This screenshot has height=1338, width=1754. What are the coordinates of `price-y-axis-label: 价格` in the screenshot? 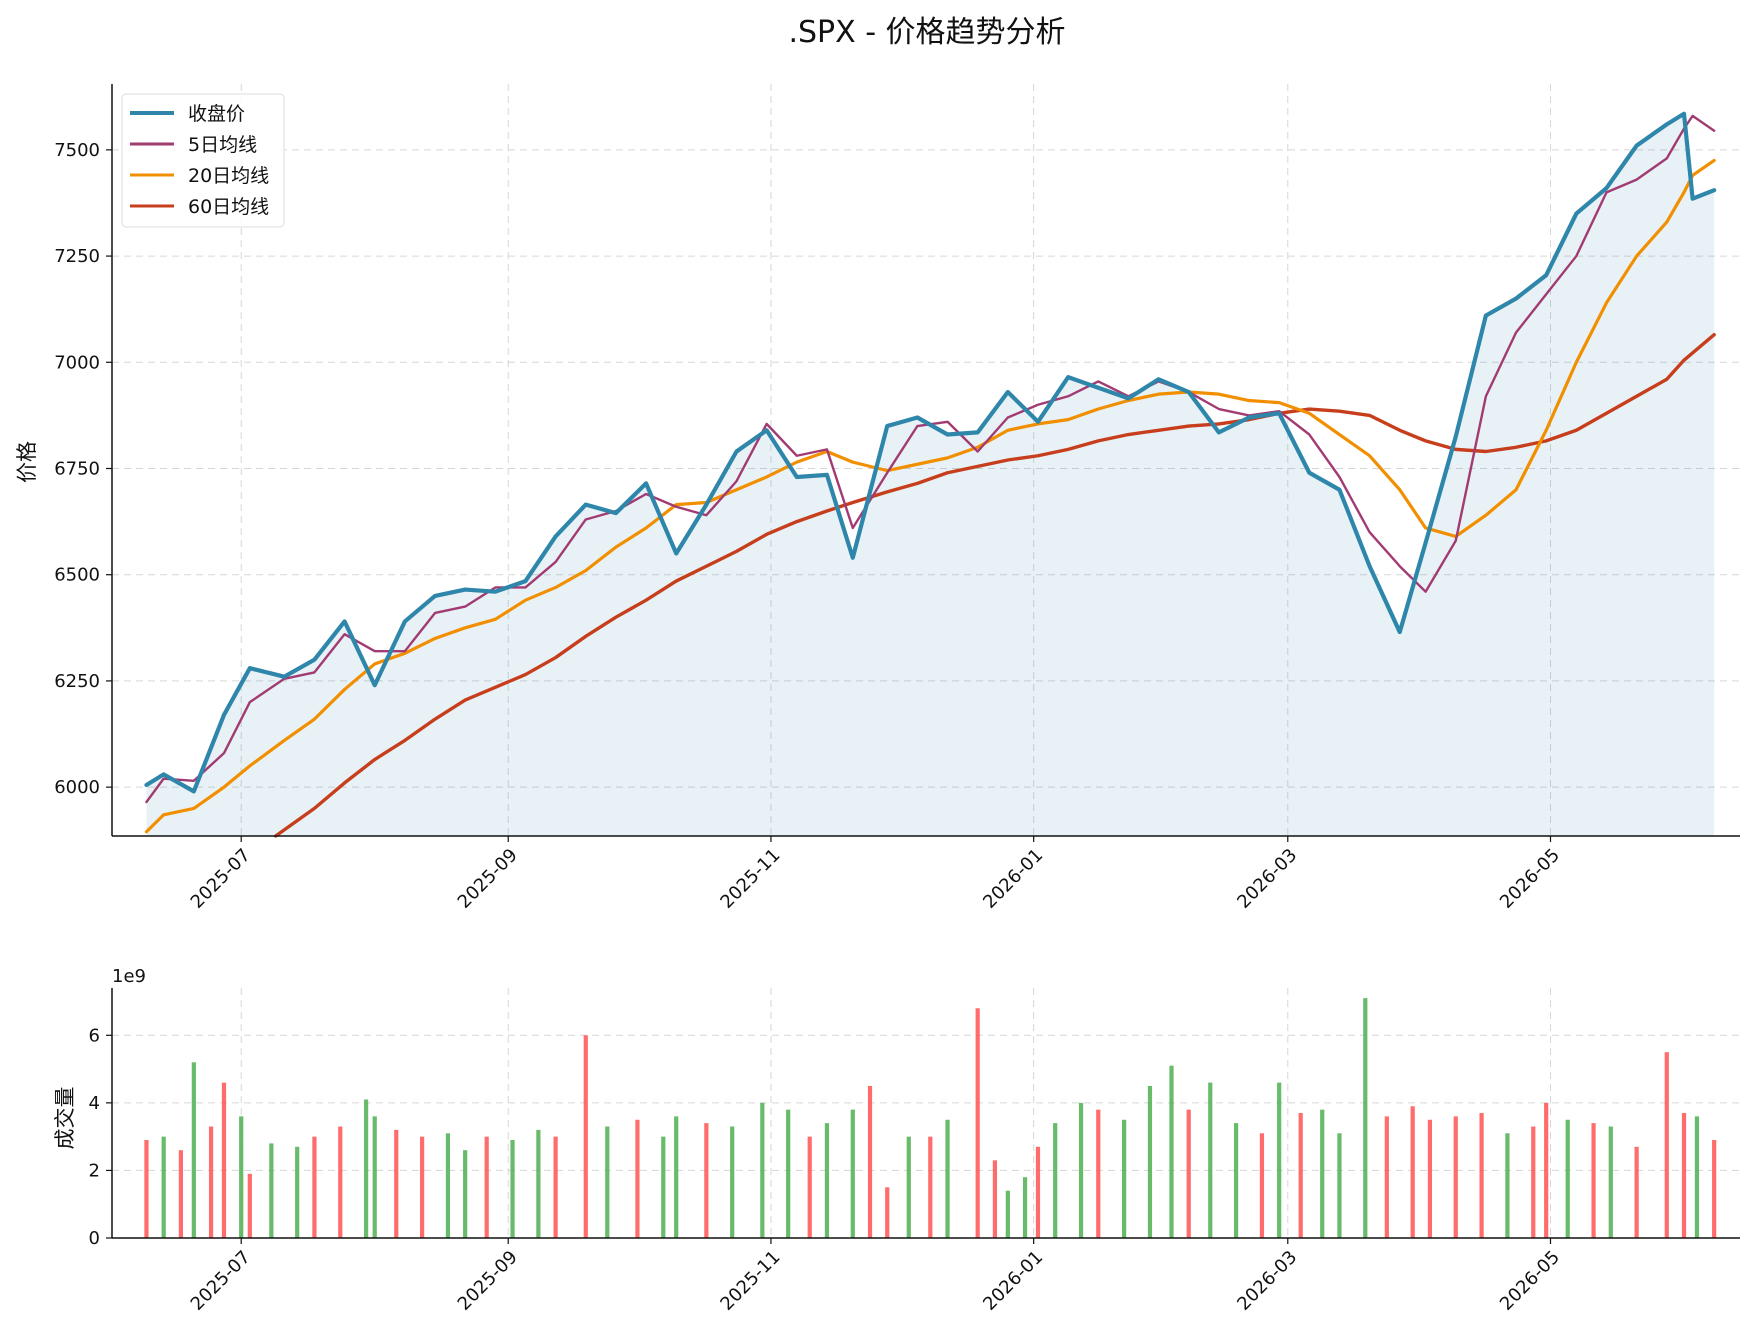 It's located at (27, 462).